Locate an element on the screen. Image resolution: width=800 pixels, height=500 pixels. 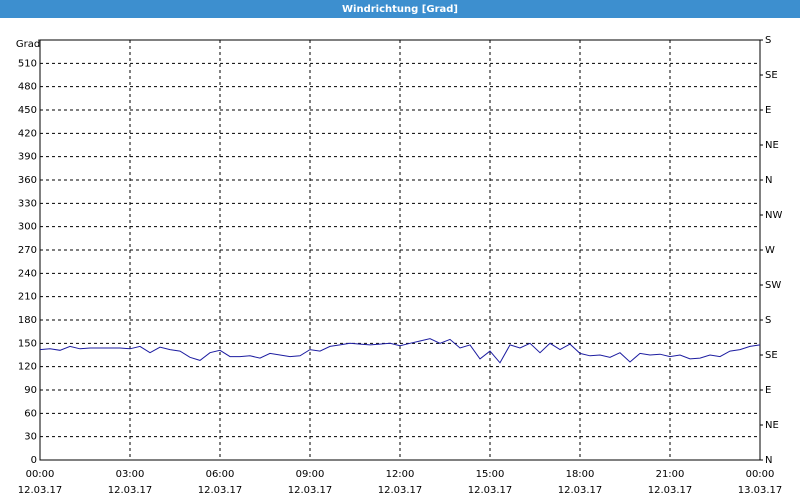
y-tick-label: 90 is located at coordinates (30, 390).